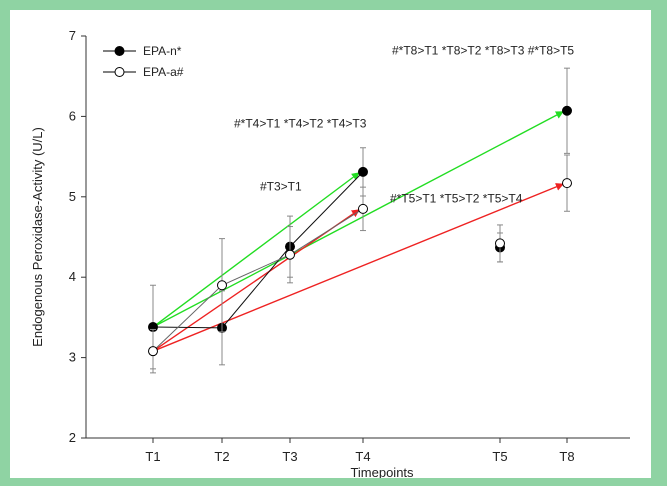 The width and height of the screenshot is (667, 486). What do you see at coordinates (499, 456) in the screenshot?
I see `x-tick-label: T5` at bounding box center [499, 456].